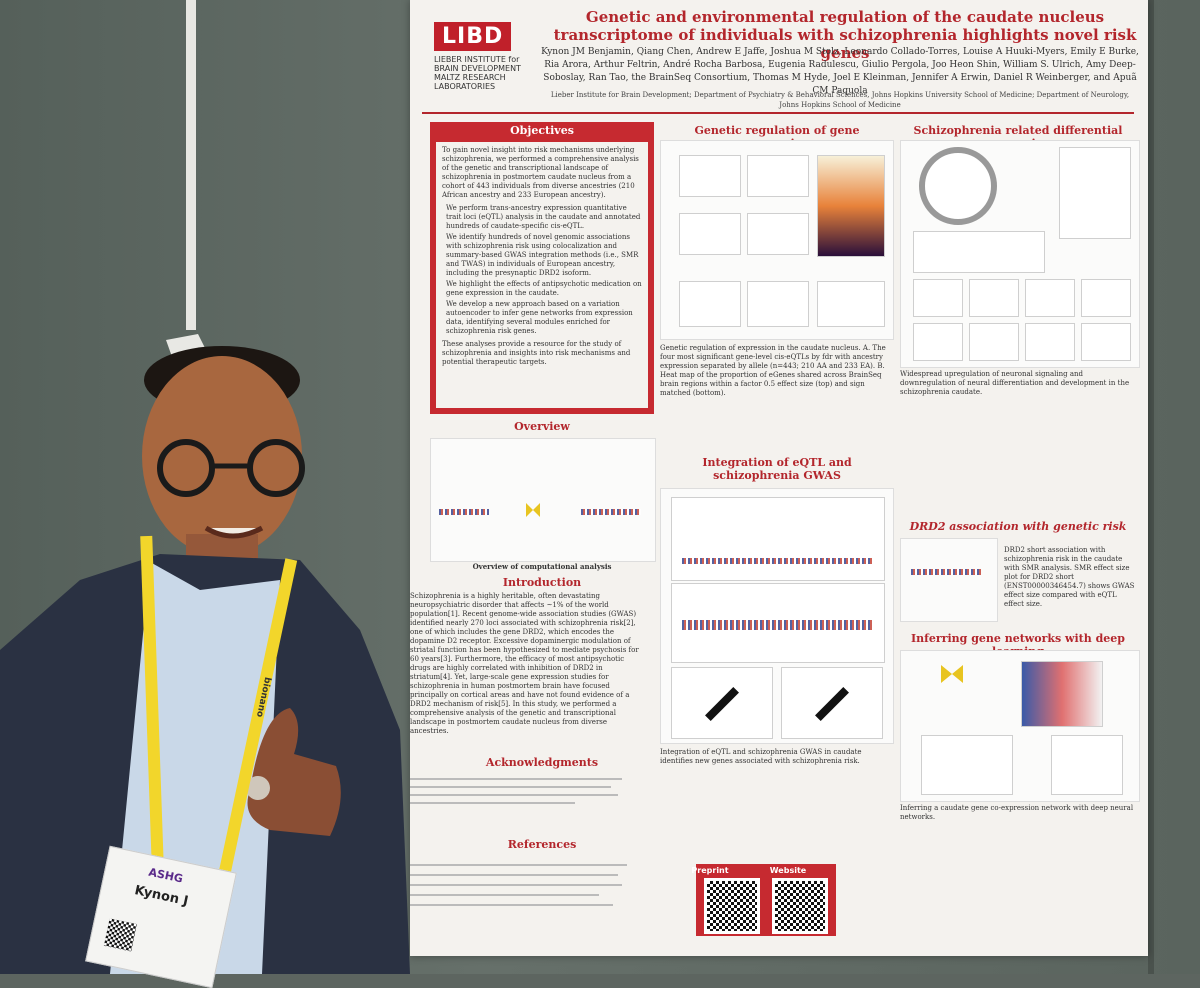  Describe the element at coordinates (800, 906) in the screenshot. I see `website-qr-code` at that location.